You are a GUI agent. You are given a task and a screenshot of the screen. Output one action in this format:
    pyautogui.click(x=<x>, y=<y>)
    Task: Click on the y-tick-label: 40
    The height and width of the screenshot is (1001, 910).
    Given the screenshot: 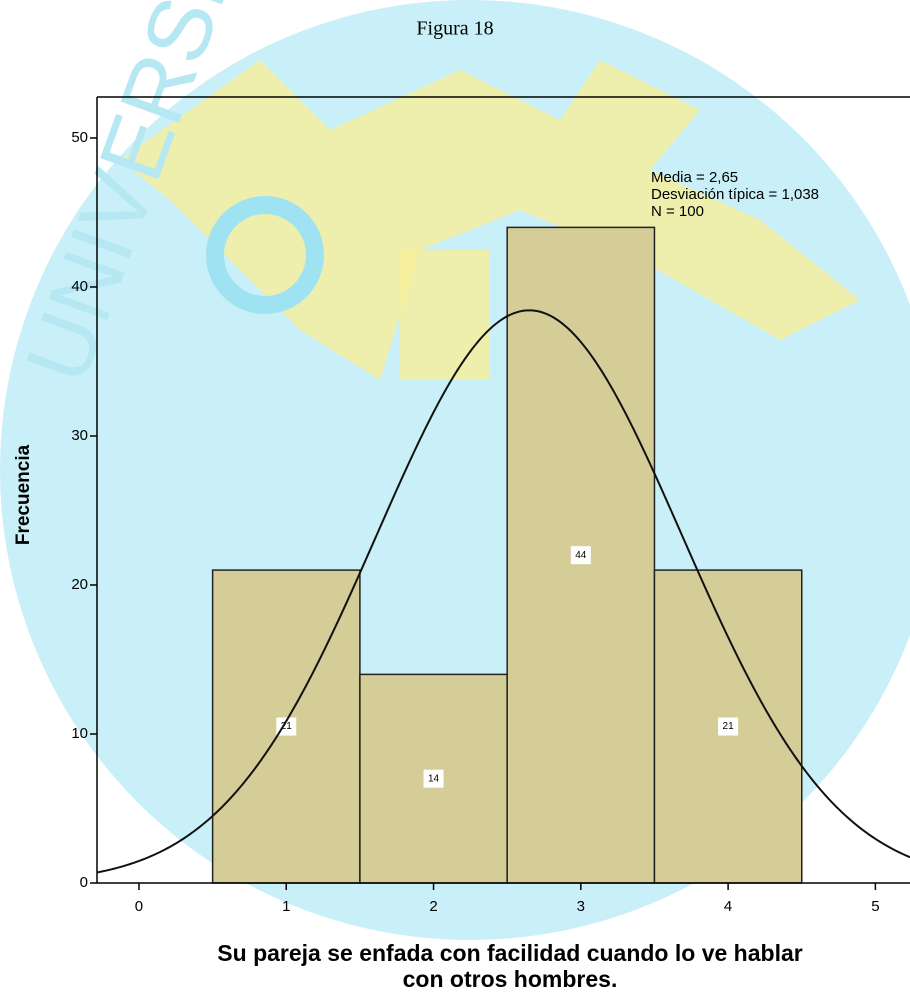 What is the action you would take?
    pyautogui.click(x=79, y=286)
    